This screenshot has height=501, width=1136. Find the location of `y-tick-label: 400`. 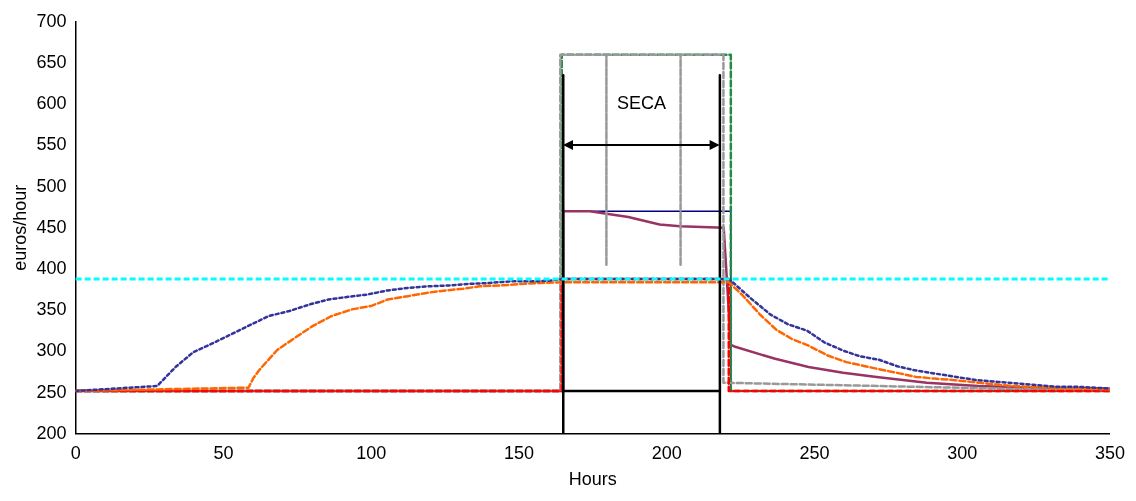

y-tick-label: 400 is located at coordinates (51, 267).